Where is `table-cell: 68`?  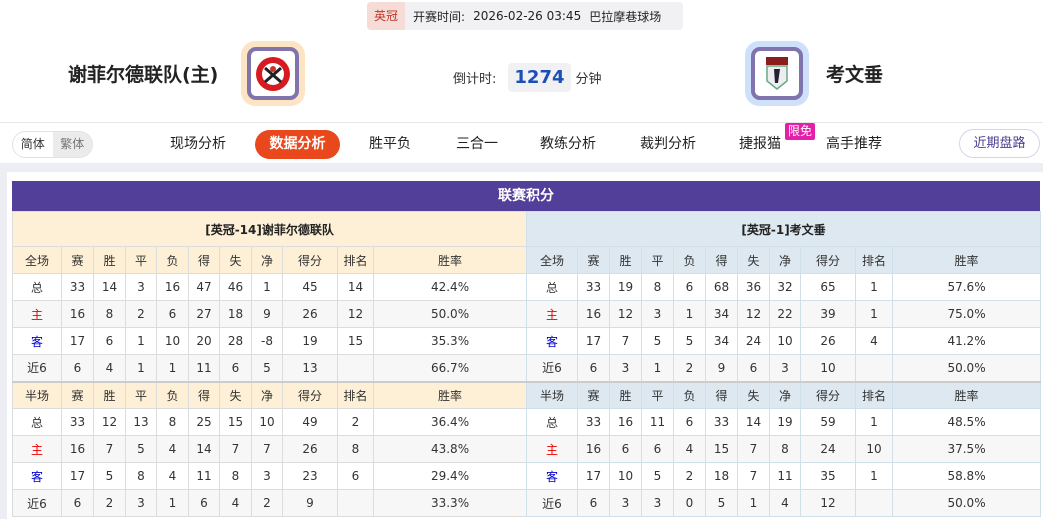 table-cell: 68 is located at coordinates (721, 287).